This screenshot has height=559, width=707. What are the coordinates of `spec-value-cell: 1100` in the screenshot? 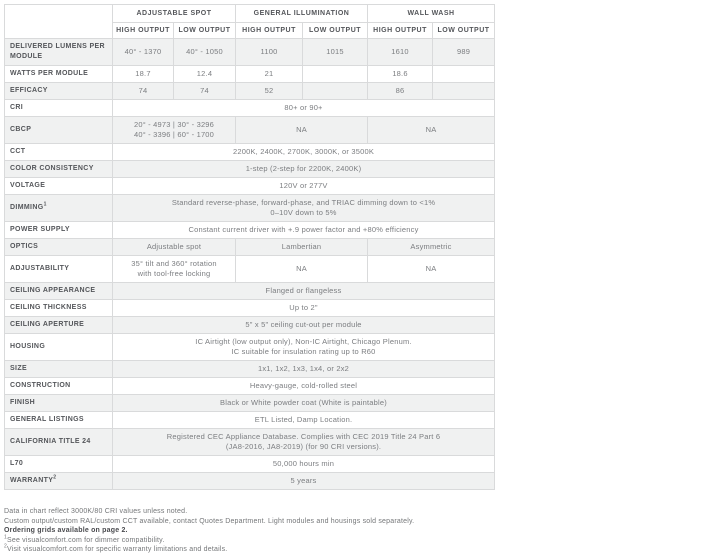 It's located at (269, 52).